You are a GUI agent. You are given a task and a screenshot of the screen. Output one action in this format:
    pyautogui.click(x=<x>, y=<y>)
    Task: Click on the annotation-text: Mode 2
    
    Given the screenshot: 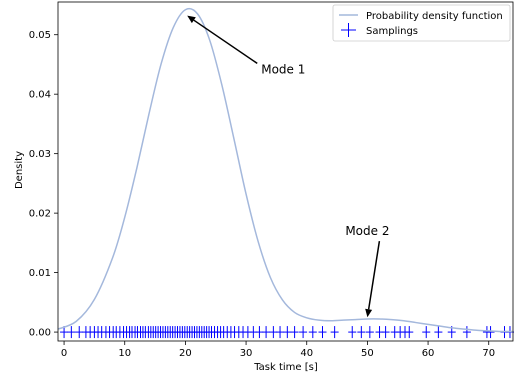 What is the action you would take?
    pyautogui.click(x=367, y=231)
    